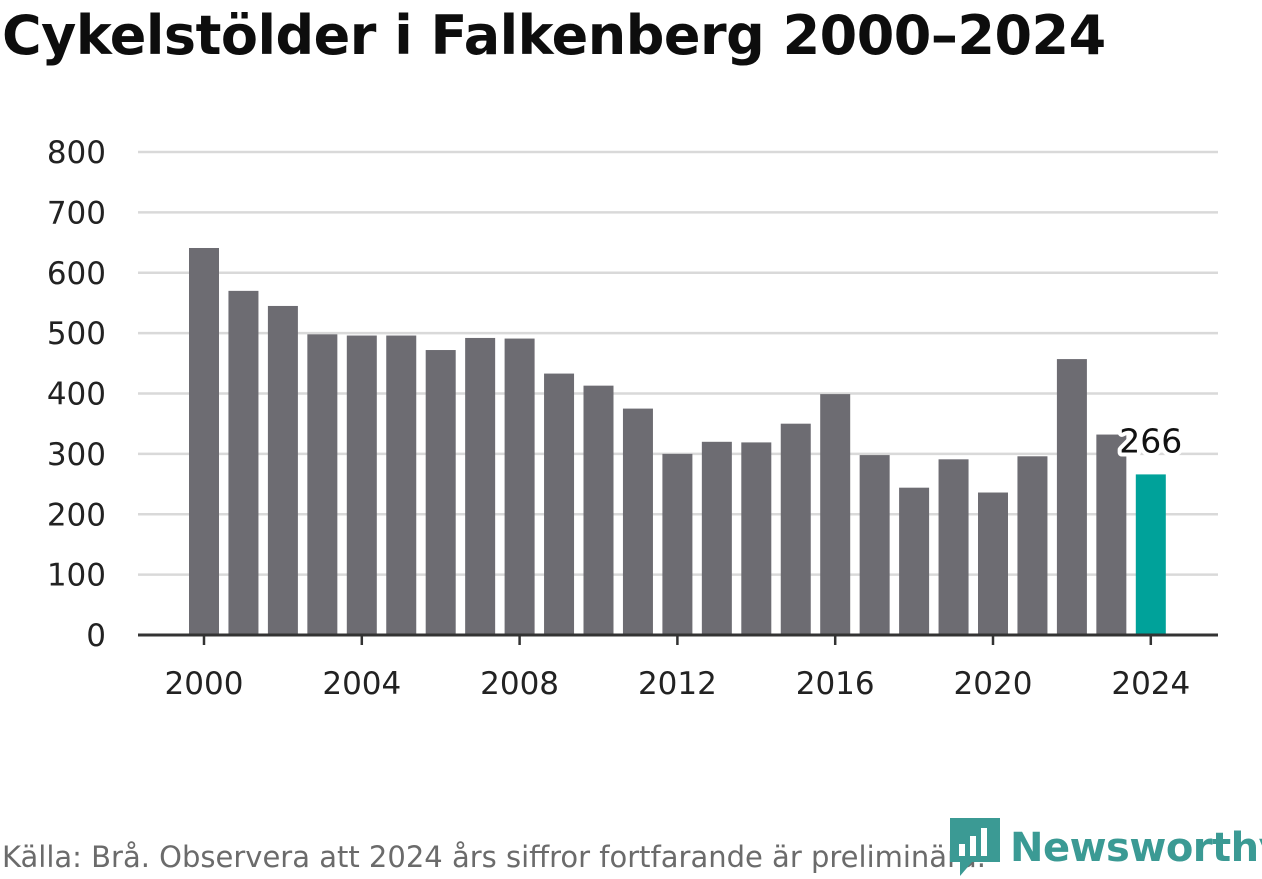 The image size is (1262, 879). I want to click on x-tick-label: 2004, so click(361, 684).